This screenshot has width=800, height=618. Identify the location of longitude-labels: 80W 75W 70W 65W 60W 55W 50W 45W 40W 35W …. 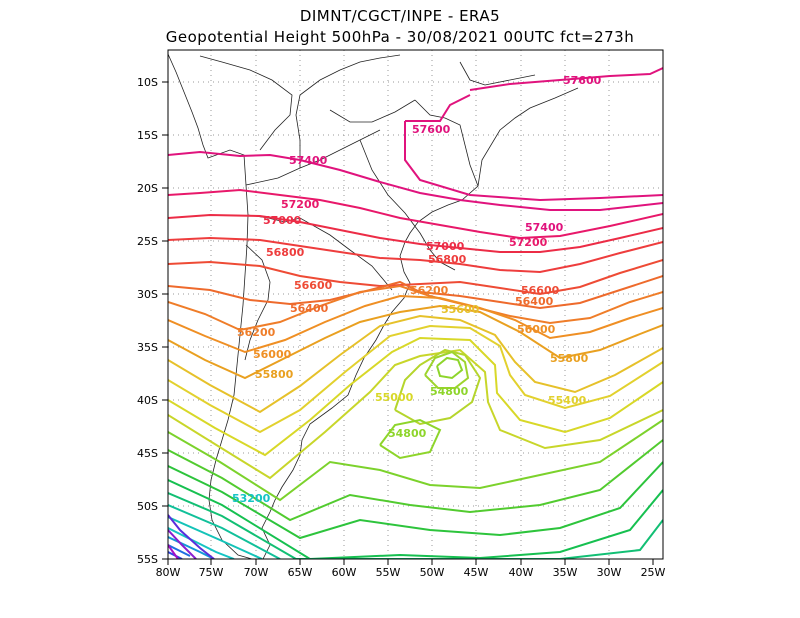
(411, 572).